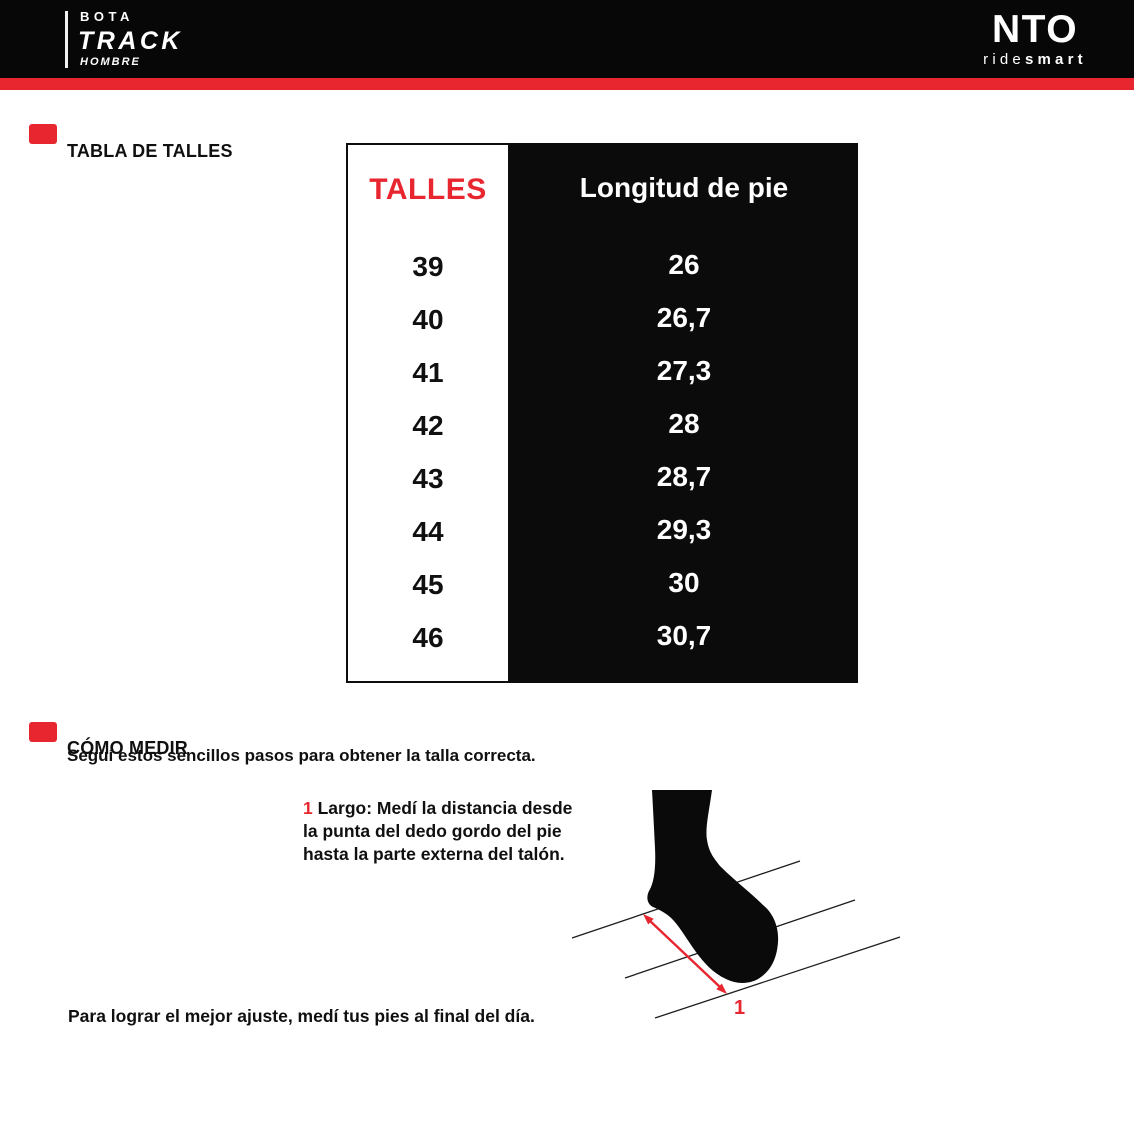 The width and height of the screenshot is (1134, 1134). What do you see at coordinates (684, 582) in the screenshot?
I see `length-cell: 30` at bounding box center [684, 582].